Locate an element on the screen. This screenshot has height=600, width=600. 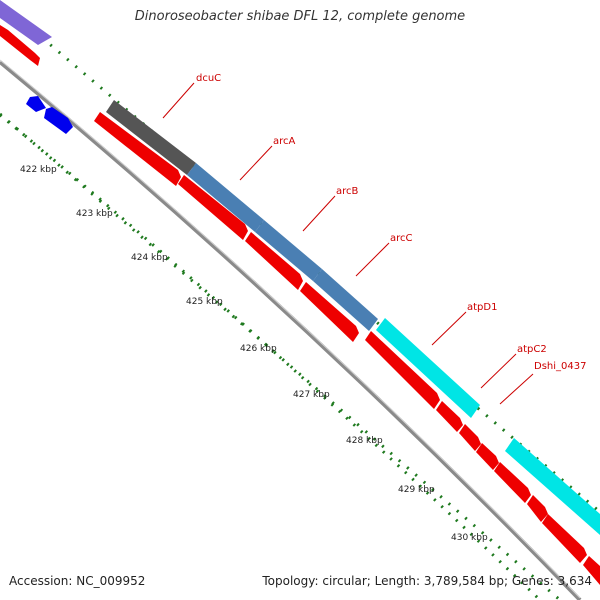
gene-label-arcB: arcB is located at coordinates (347, 191).